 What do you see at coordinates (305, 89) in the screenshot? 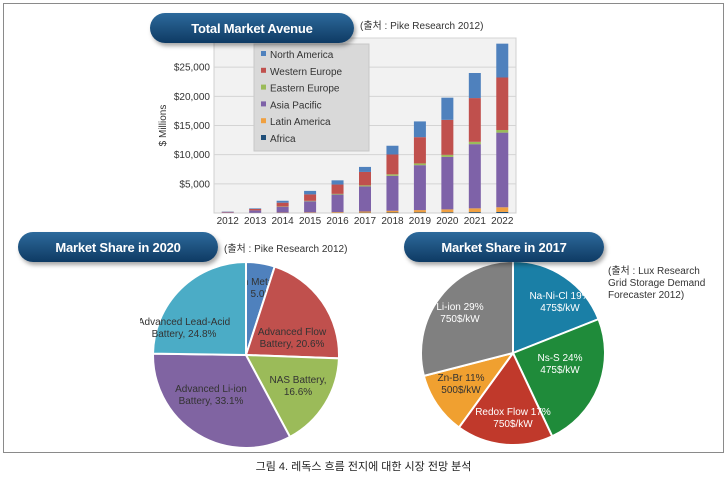
I see `legend-label: Eastern Europe` at bounding box center [305, 89].